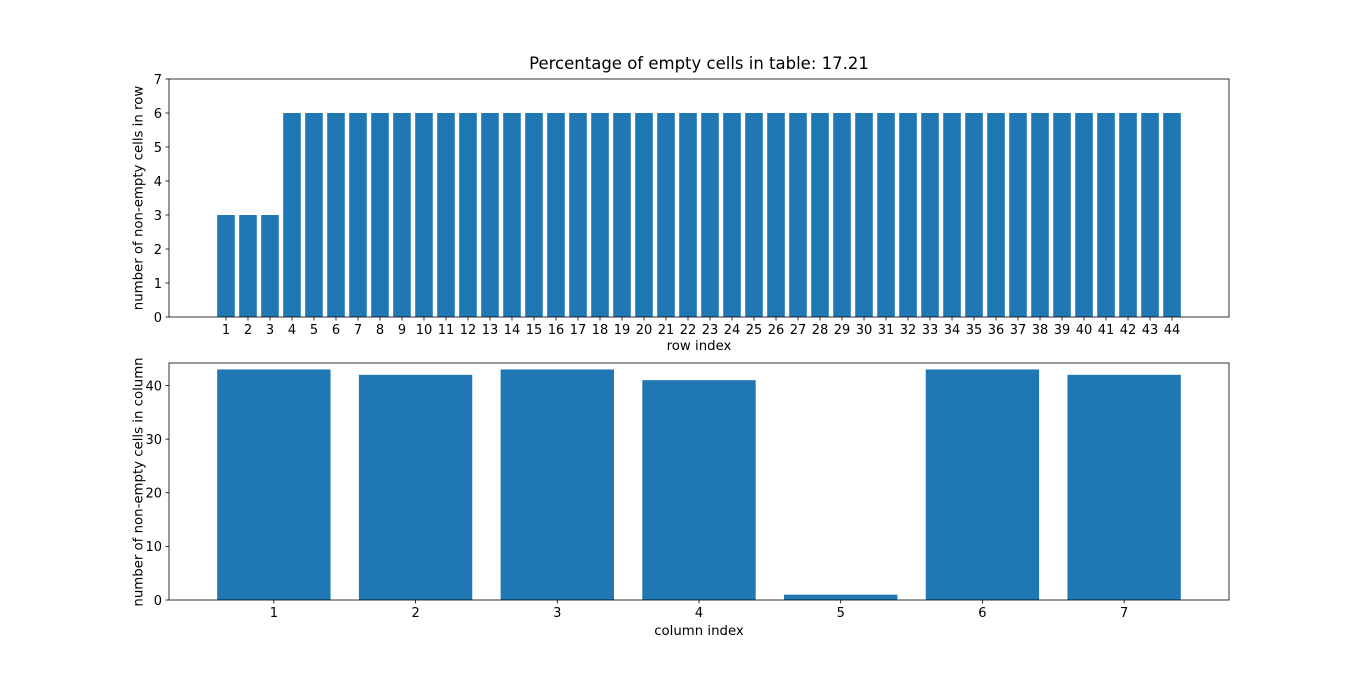 The height and width of the screenshot is (674, 1366). What do you see at coordinates (380, 330) in the screenshot?
I see `x-tick-label: 8` at bounding box center [380, 330].